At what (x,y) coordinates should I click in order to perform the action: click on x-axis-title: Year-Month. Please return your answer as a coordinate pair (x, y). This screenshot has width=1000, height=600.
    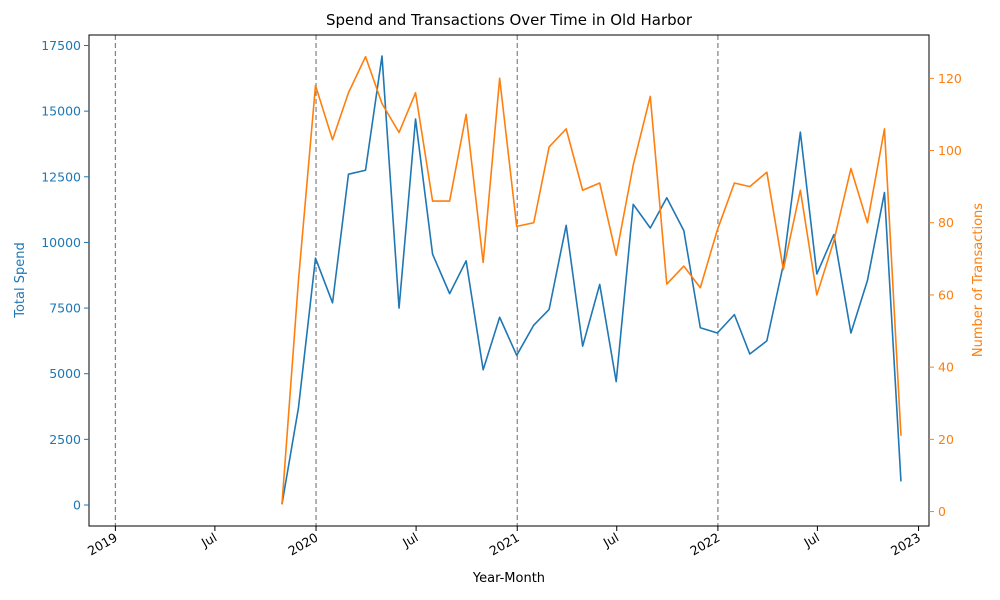
    Looking at the image, I should click on (508, 578).